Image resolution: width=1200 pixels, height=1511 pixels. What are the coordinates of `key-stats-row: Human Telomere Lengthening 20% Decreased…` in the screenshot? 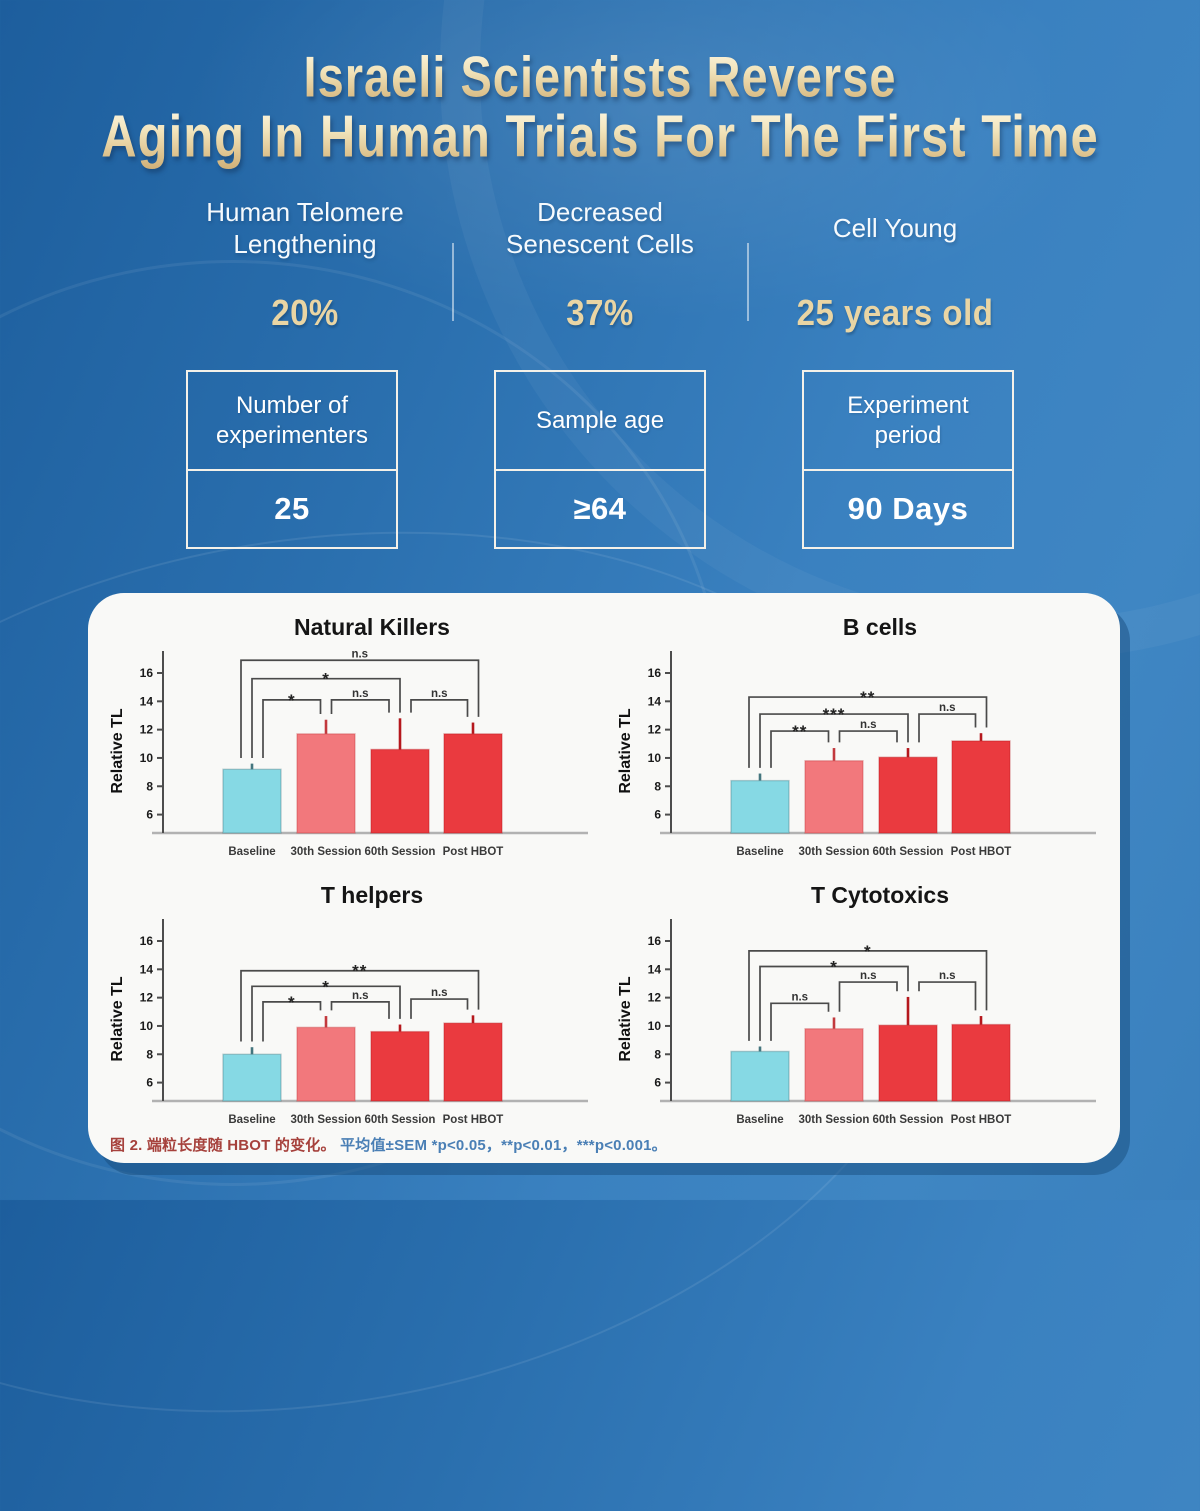 It's located at (600, 264).